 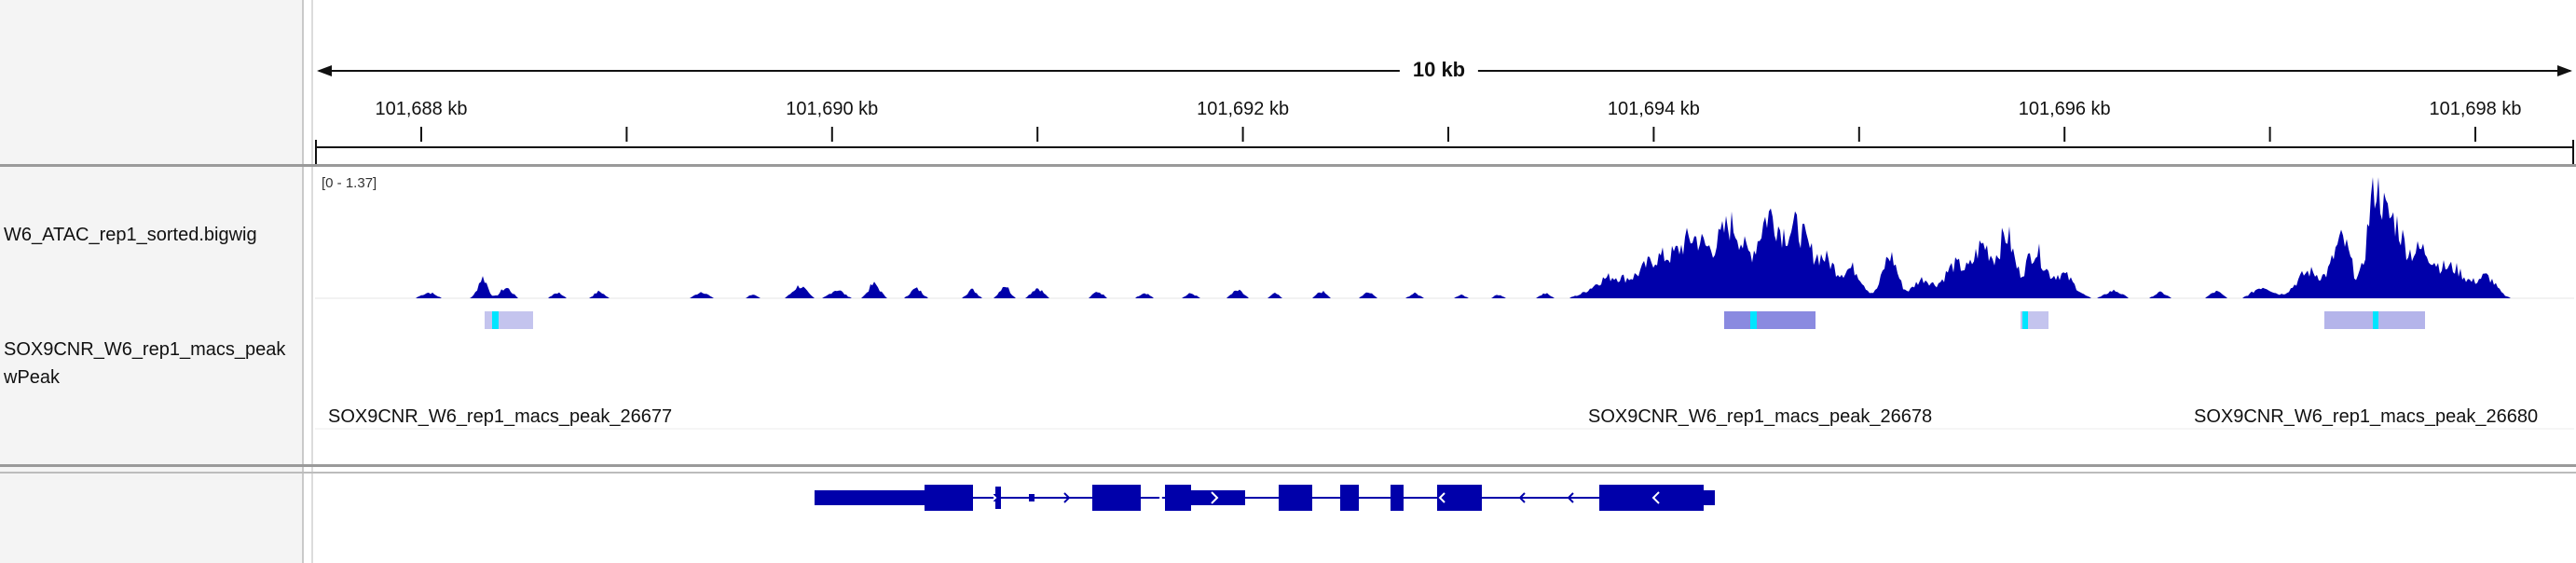 I want to click on bigwig-track-name: W6_ATAC_rep1_sorted.bigwig, so click(x=130, y=235).